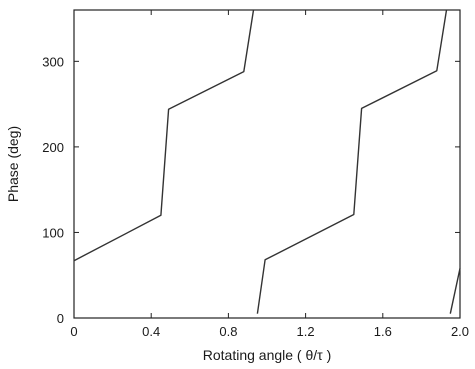  I want to click on y-tick-label: 0, so click(60, 318).